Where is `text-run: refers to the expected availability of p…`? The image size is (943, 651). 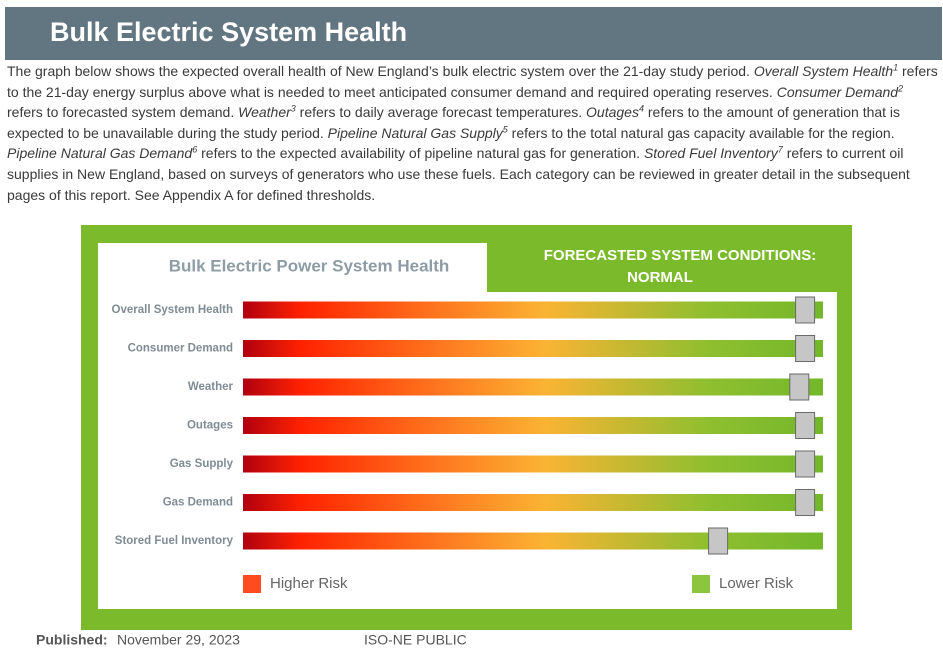 text-run: refers to the expected availability of p… is located at coordinates (420, 153).